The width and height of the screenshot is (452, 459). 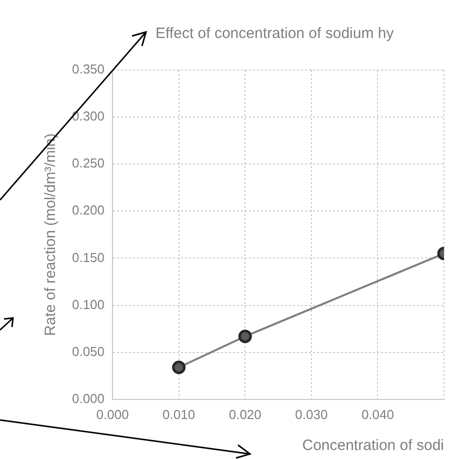 What do you see at coordinates (88, 116) in the screenshot?
I see `y-tick-label: 0.300` at bounding box center [88, 116].